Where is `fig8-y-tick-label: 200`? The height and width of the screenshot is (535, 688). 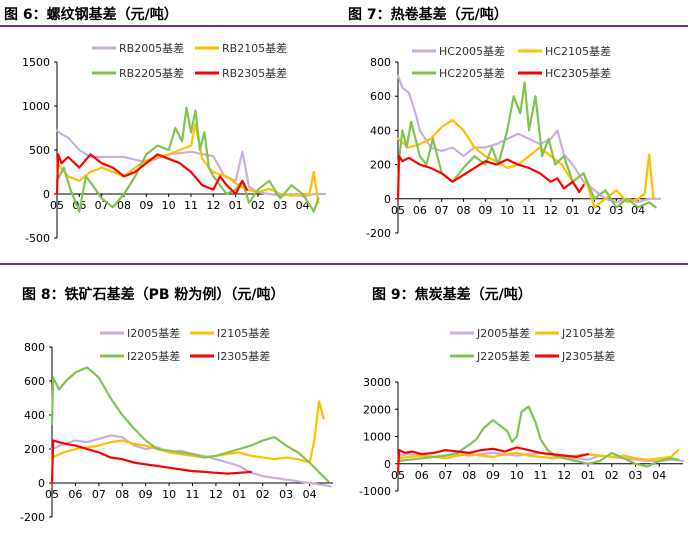 fig8-y-tick-label: 200 is located at coordinates (34, 449).